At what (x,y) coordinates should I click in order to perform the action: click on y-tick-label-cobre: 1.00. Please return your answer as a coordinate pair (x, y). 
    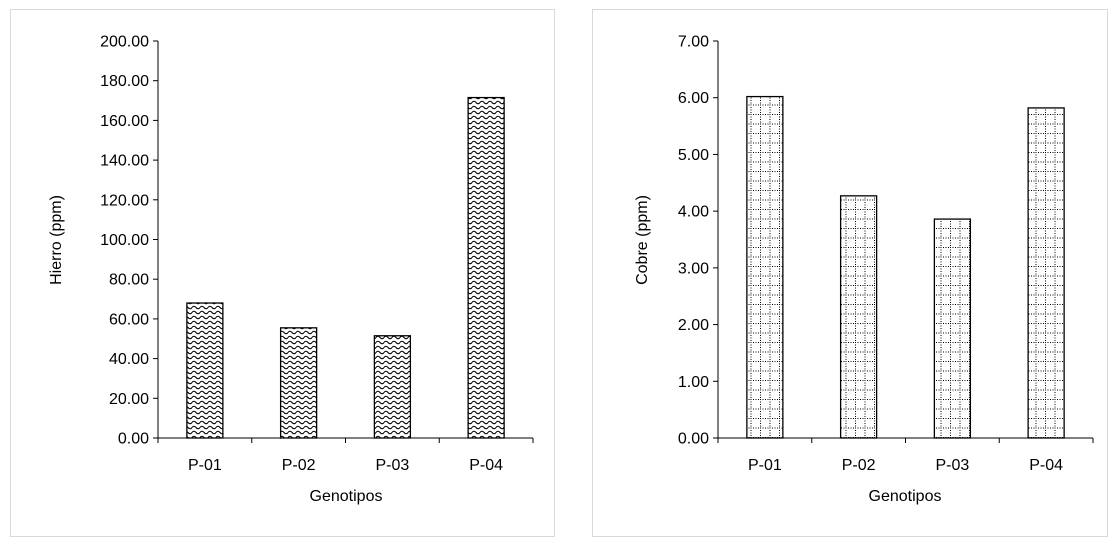
    Looking at the image, I should click on (693, 382).